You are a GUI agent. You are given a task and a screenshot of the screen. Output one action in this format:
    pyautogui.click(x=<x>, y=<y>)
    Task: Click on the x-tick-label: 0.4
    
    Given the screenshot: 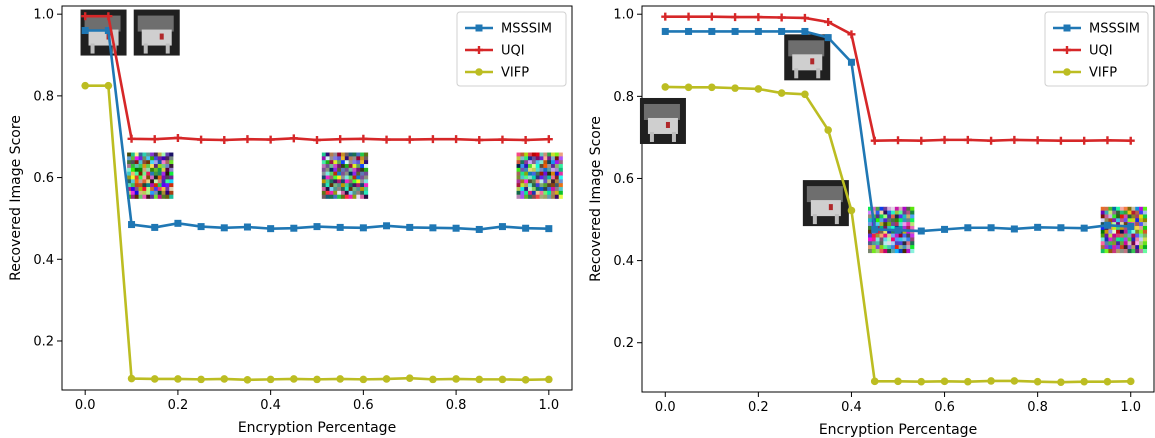 What is the action you would take?
    pyautogui.click(x=851, y=407)
    